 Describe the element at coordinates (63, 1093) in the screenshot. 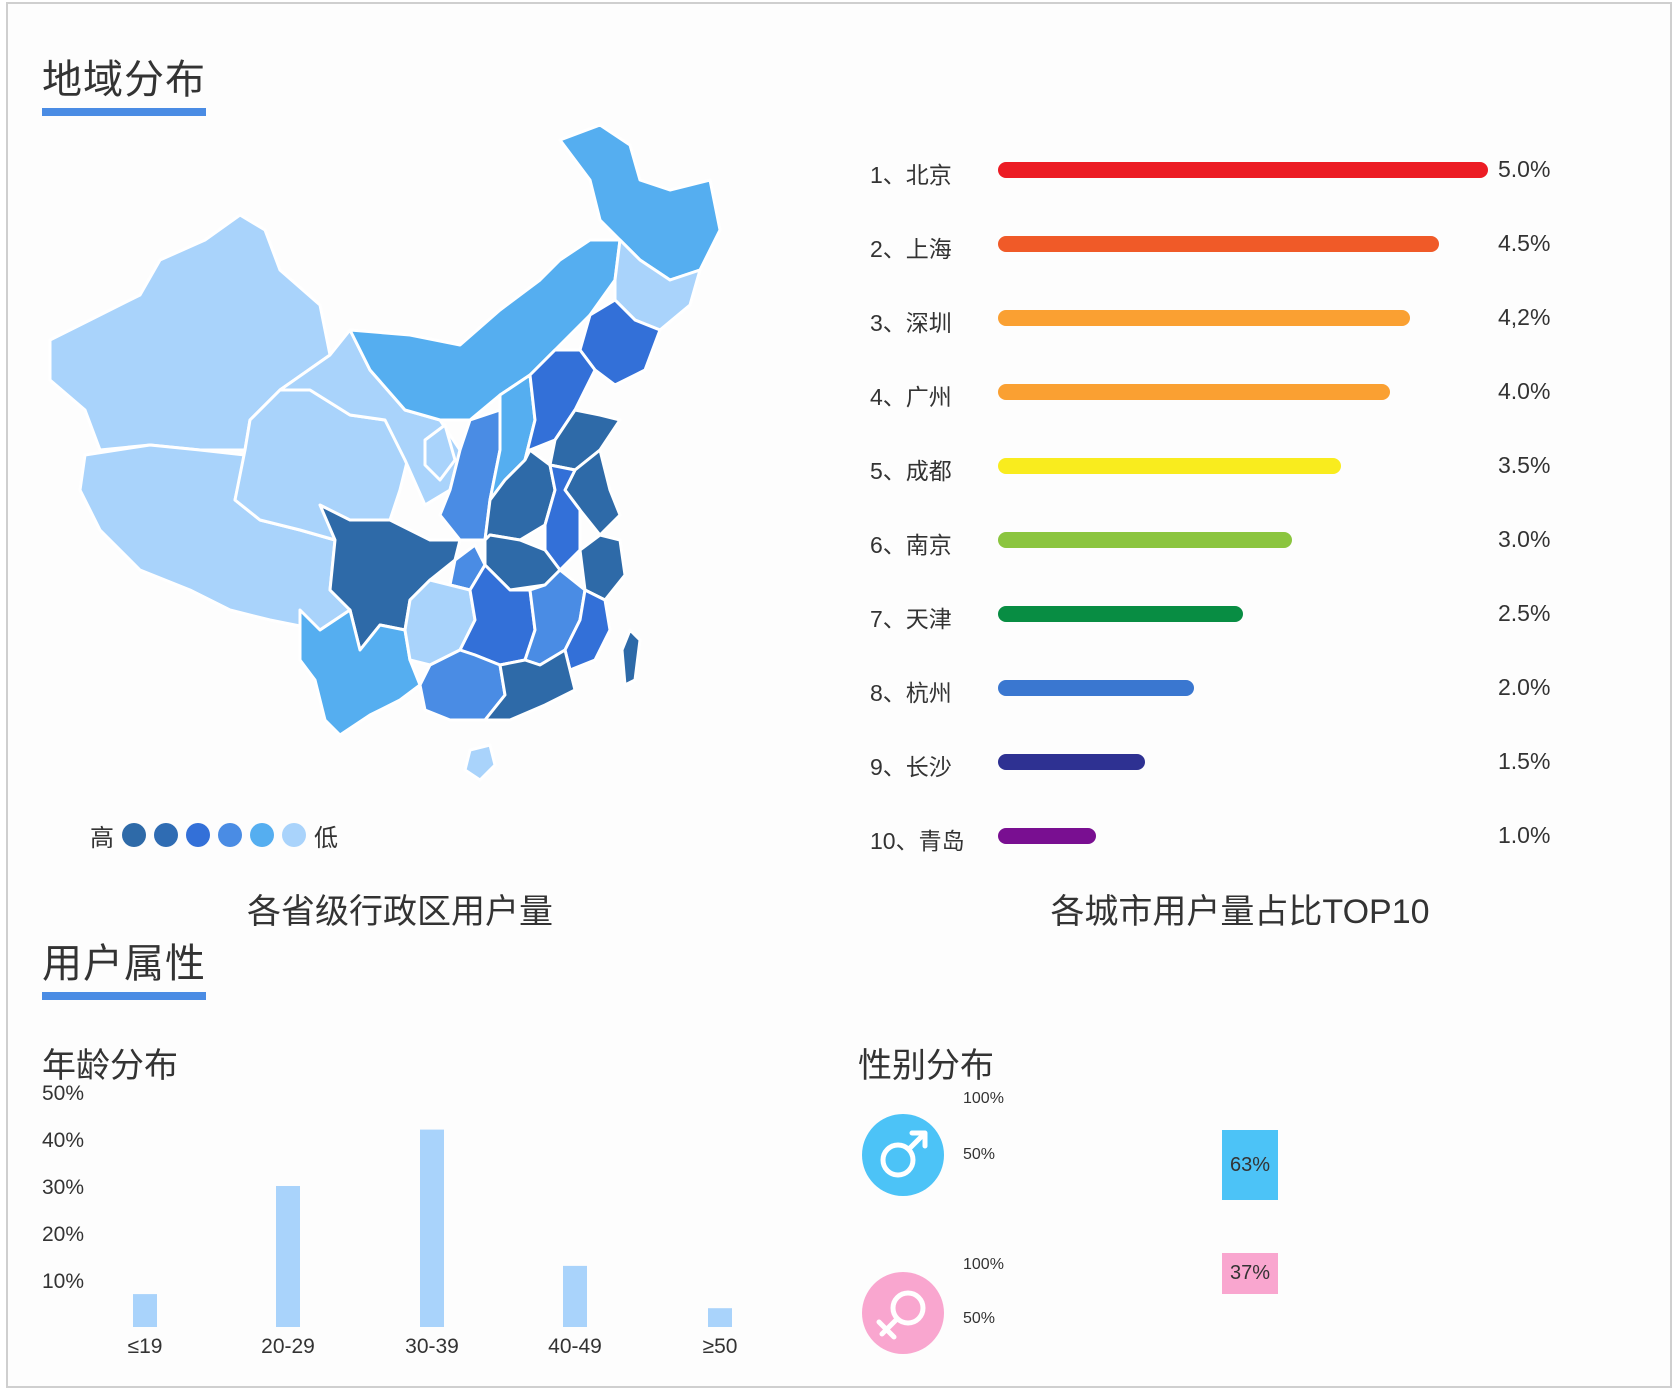

I see `age-y-tick-label: 50%` at that location.